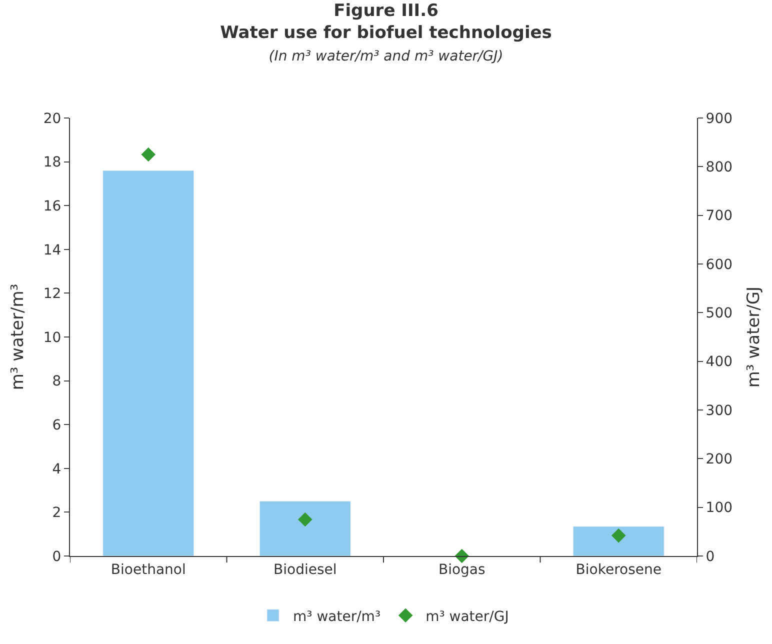  What do you see at coordinates (719, 460) in the screenshot?
I see `y2-tick-label: 200` at bounding box center [719, 460].